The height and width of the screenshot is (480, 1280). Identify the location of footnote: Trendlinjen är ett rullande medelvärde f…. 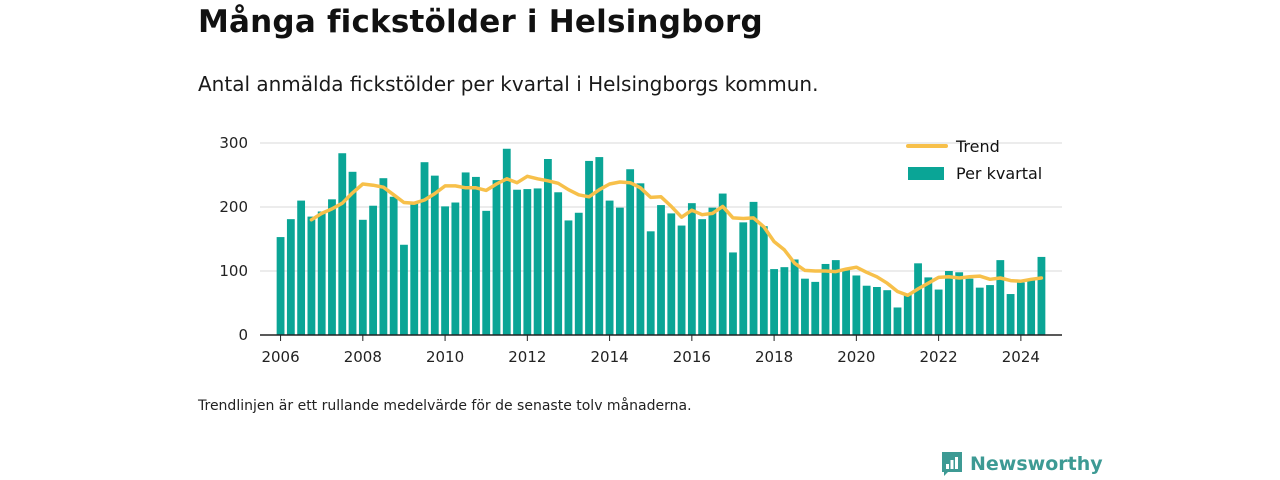
(445, 406).